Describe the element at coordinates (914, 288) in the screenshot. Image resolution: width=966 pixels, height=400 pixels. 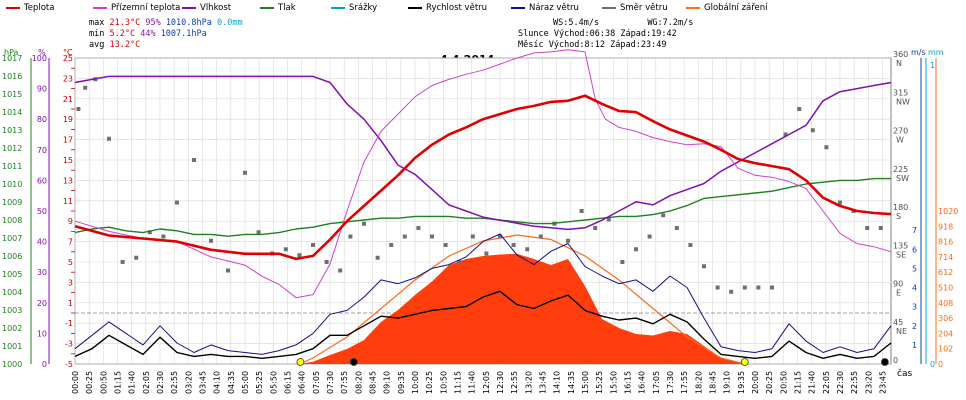
I see `wind-tick-label: 4` at that location.